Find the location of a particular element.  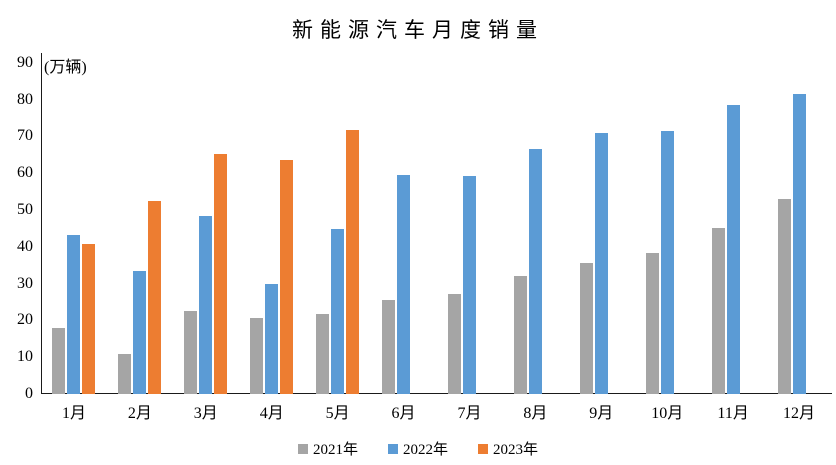

x-tick-label: 9月 is located at coordinates (601, 413).